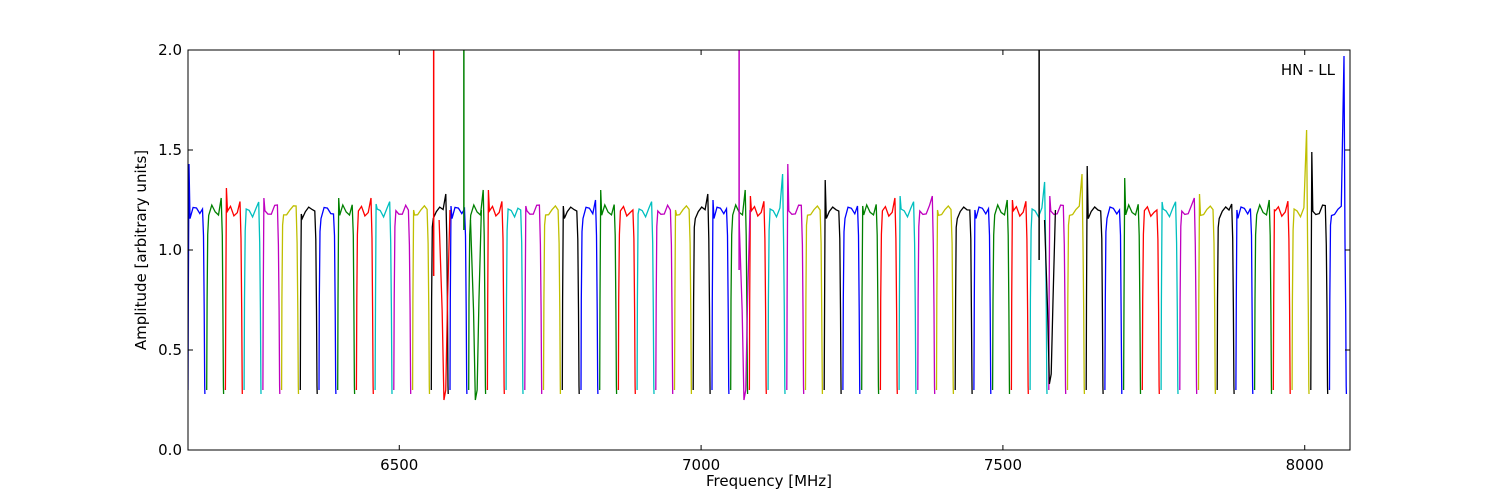 The image size is (1500, 500). What do you see at coordinates (1003, 465) in the screenshot?
I see `x-tick-label: 7500` at bounding box center [1003, 465].